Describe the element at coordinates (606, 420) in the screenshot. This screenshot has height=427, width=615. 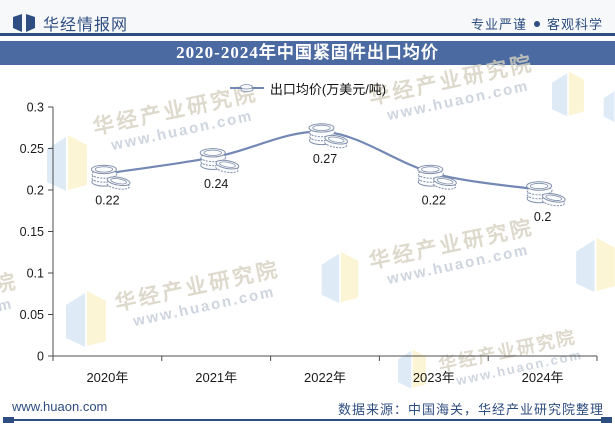
I see `bottom-rule-endcap-right` at that location.